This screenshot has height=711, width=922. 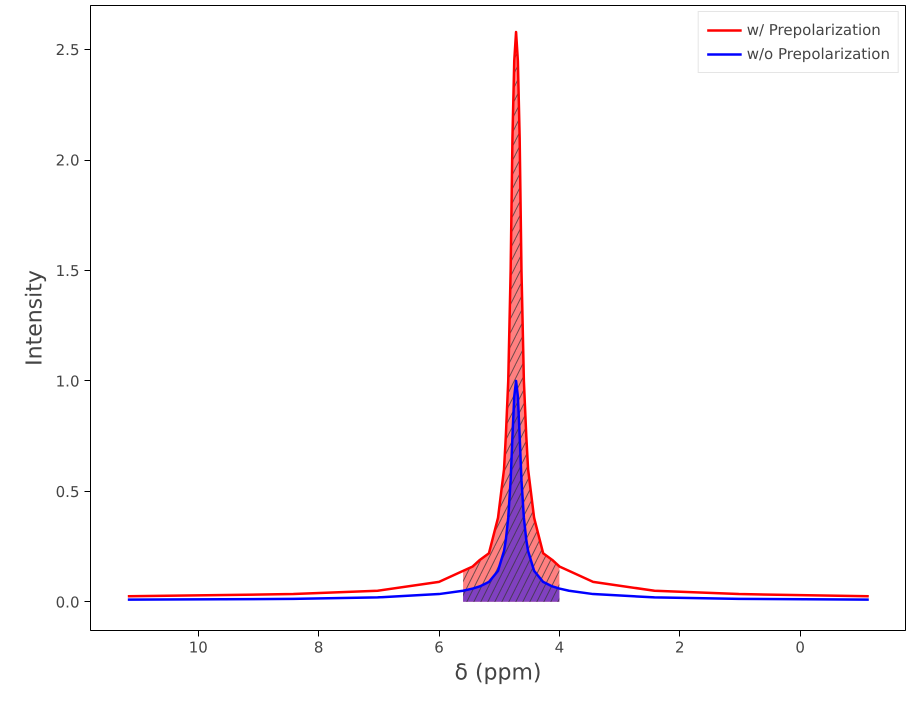 I want to click on y-tick-label: 2.5, so click(x=68, y=50).